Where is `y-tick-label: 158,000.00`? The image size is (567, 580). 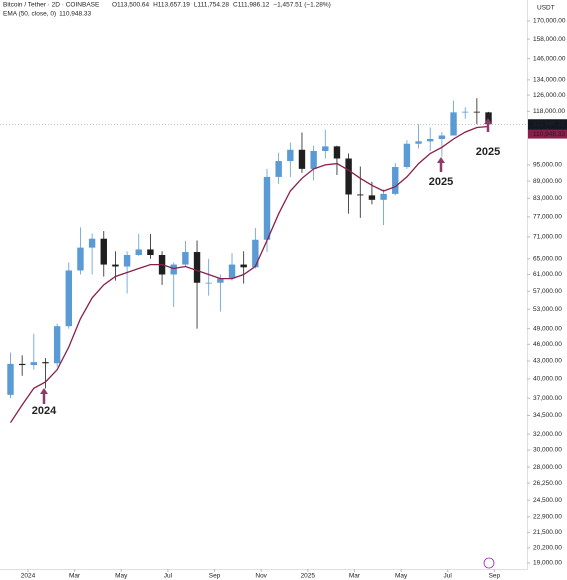 y-tick-label: 158,000.00 is located at coordinates (549, 39).